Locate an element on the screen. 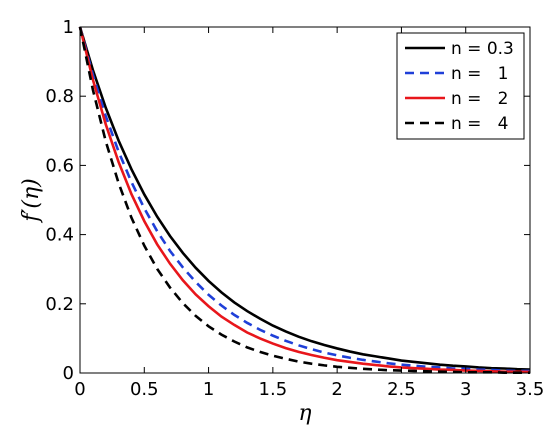 This screenshot has width=550, height=439. legend: n = 0.3 n = 1 n = 2 n = 4 is located at coordinates (460, 86).